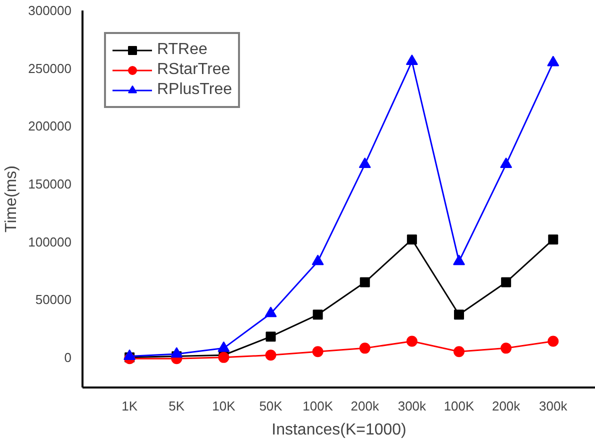 The width and height of the screenshot is (595, 441). Describe the element at coordinates (224, 406) in the screenshot. I see `x-tick-label: 10K` at that location.